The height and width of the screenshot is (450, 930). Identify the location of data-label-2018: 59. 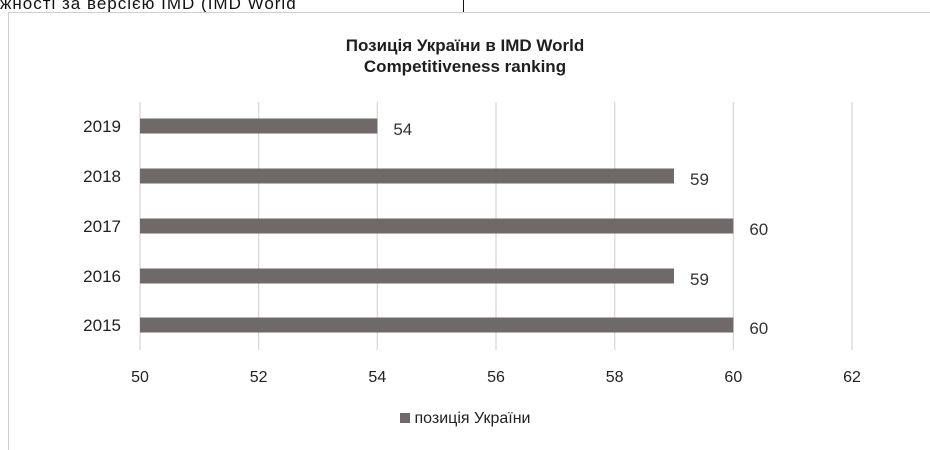
(699, 179).